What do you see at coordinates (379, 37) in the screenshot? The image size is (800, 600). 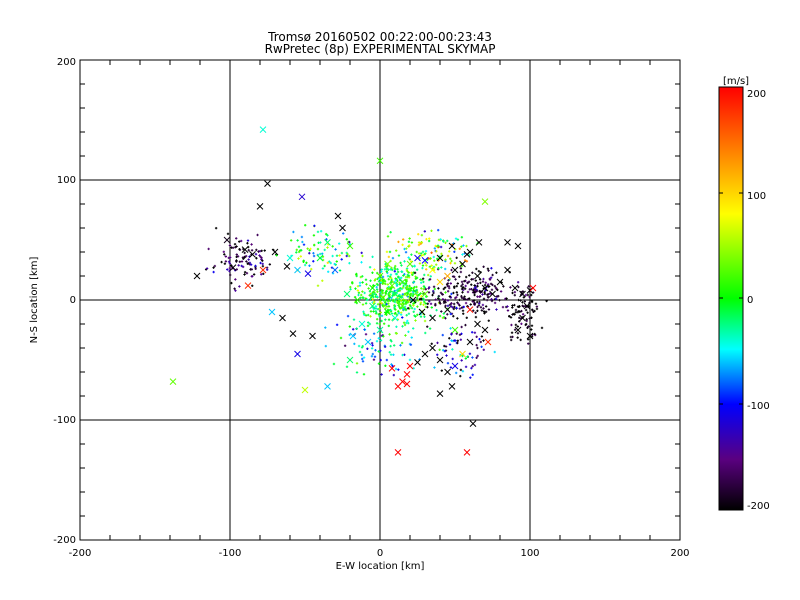 I see `chart-title: Tromsø 20160502 00:22:00-00:23:43` at bounding box center [379, 37].